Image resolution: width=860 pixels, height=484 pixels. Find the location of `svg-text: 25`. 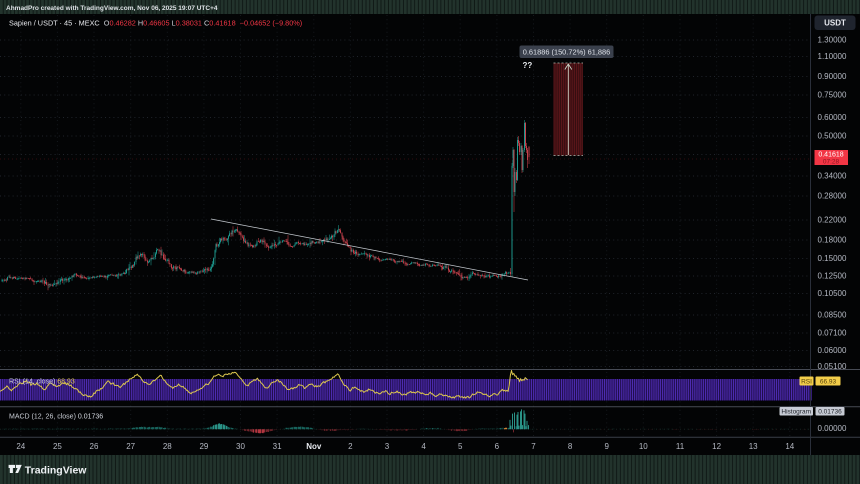

svg-text: 25 is located at coordinates (57, 446).